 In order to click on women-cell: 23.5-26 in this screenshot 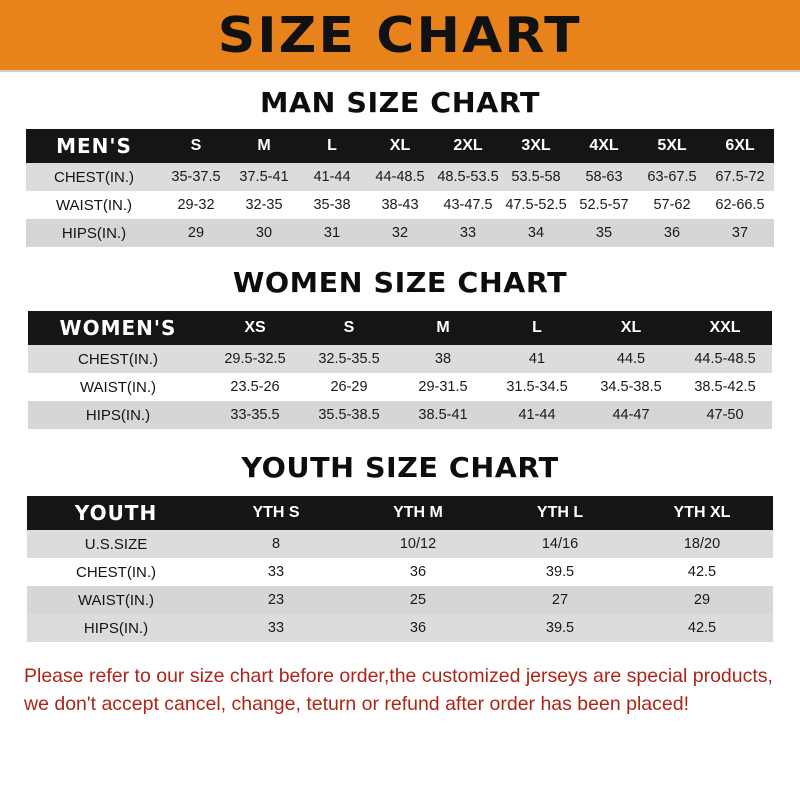, I will do `click(255, 387)`.